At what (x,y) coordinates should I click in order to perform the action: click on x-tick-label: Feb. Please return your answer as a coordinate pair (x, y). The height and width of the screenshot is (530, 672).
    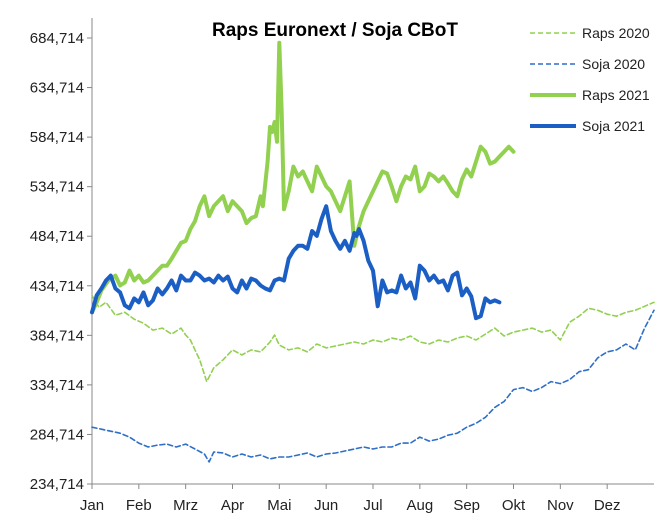
    Looking at the image, I should click on (139, 505).